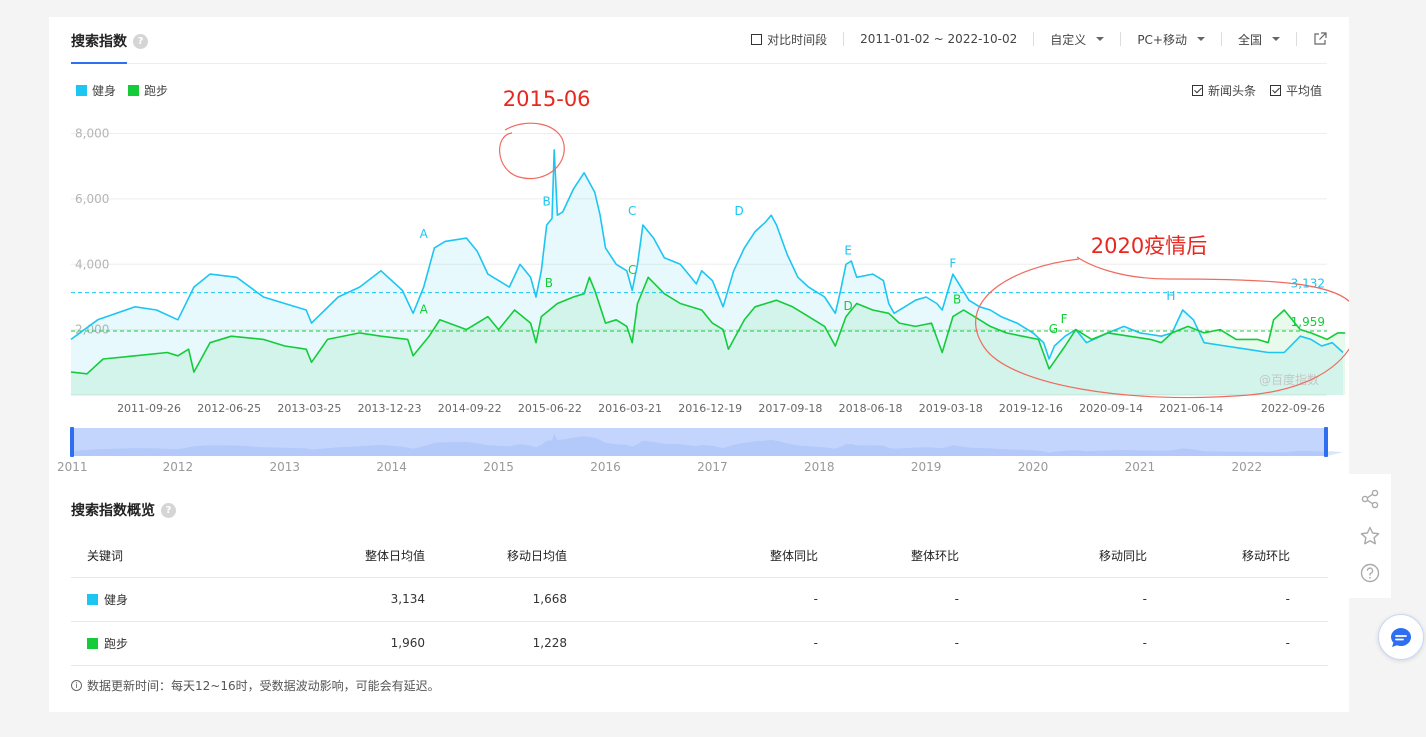 Image resolution: width=1426 pixels, height=737 pixels. Describe the element at coordinates (109, 41) in the screenshot. I see `page-title: 搜索指数 ?` at that location.